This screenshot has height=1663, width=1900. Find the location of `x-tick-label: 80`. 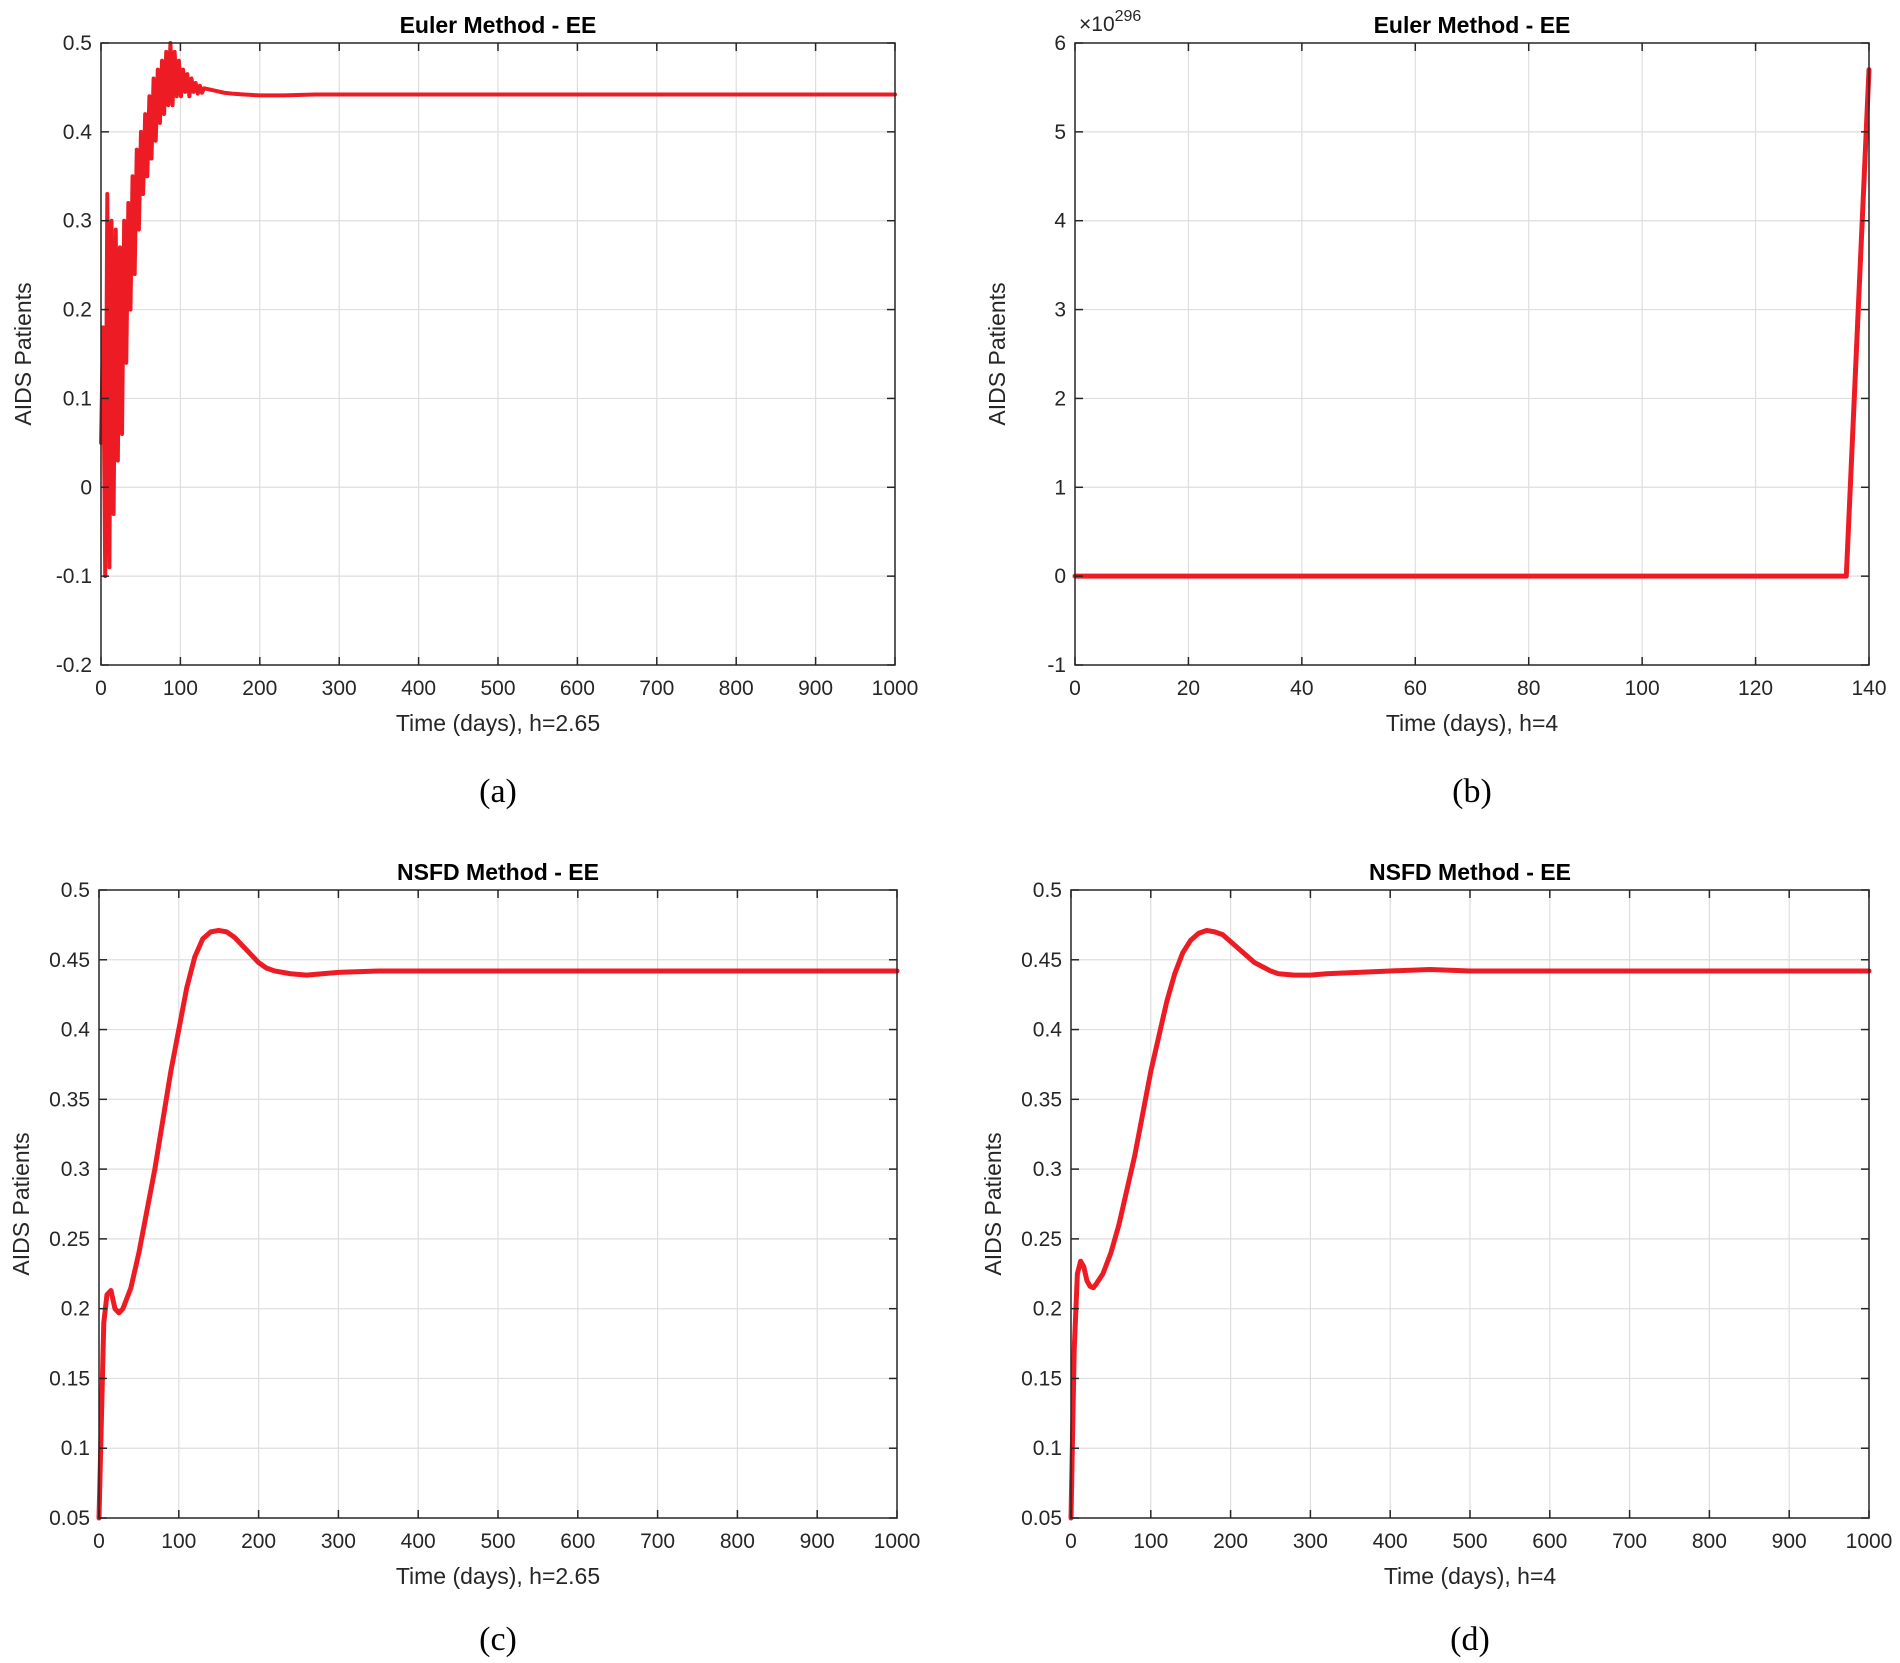

x-tick-label: 80 is located at coordinates (1528, 688).